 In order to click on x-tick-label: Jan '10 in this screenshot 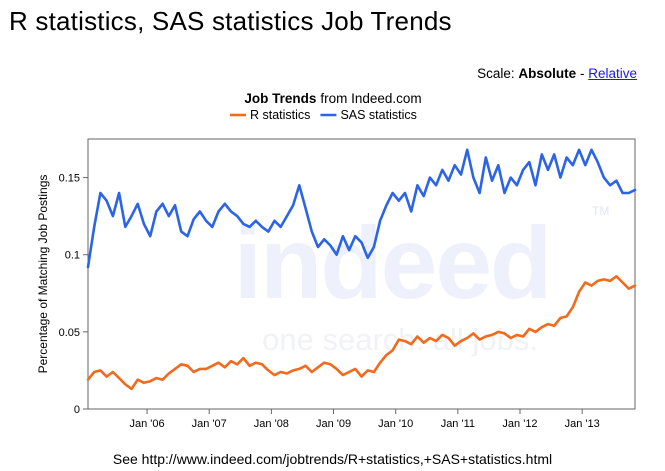, I will do `click(395, 424)`.